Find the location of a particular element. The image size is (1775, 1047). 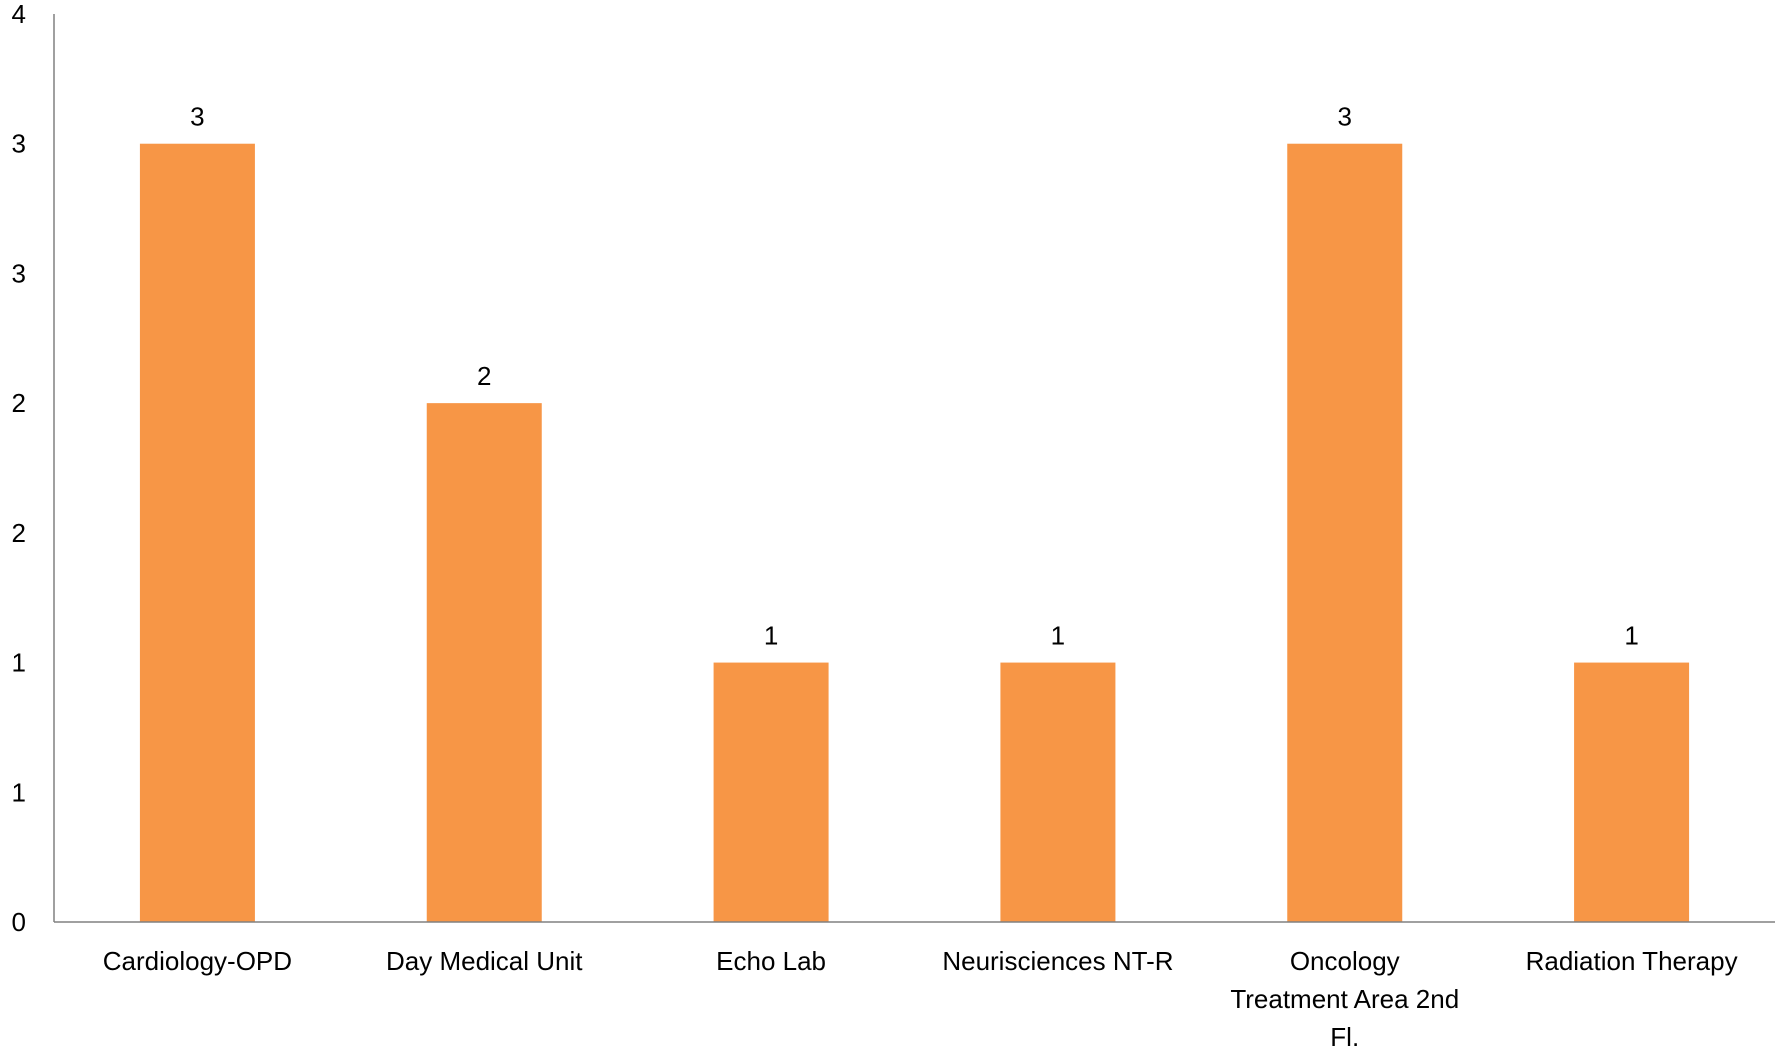

x-tick-label: Radiation Therapy is located at coordinates (1632, 961).